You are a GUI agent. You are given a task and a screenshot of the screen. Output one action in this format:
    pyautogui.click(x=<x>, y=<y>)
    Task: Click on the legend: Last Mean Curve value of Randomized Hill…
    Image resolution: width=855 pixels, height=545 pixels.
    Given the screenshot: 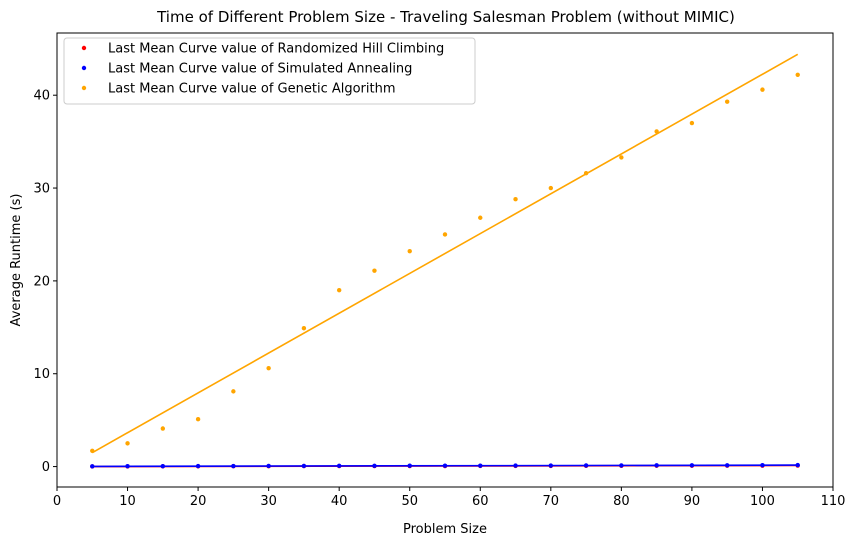 What is the action you would take?
    pyautogui.click(x=269, y=71)
    